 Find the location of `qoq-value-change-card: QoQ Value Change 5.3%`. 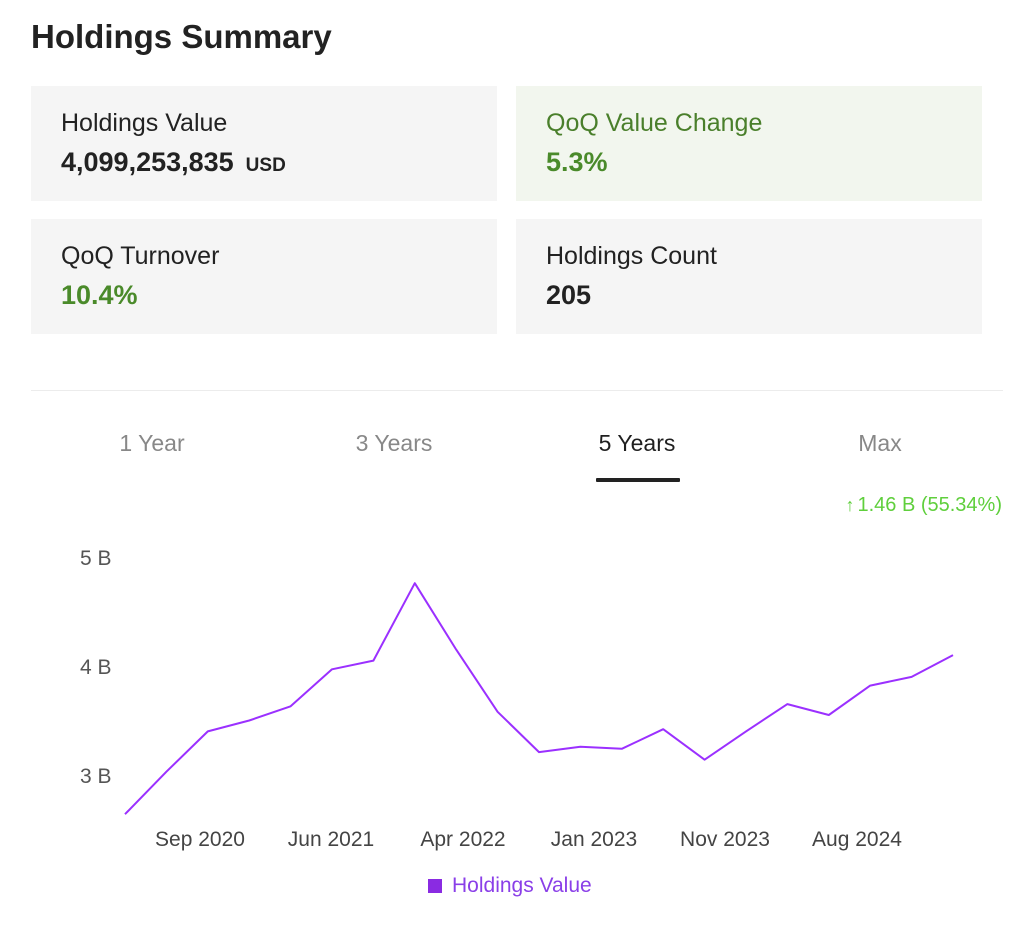

qoq-value-change-card: QoQ Value Change 5.3% is located at coordinates (749, 143).